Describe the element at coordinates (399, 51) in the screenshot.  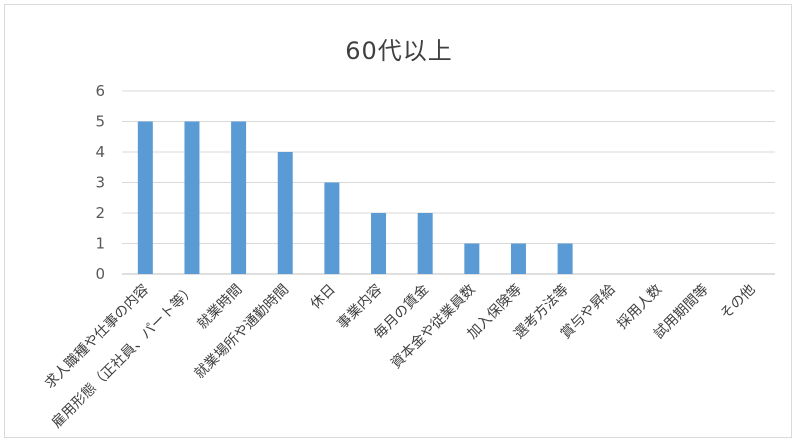
I see `chart-title: 60代以上` at that location.